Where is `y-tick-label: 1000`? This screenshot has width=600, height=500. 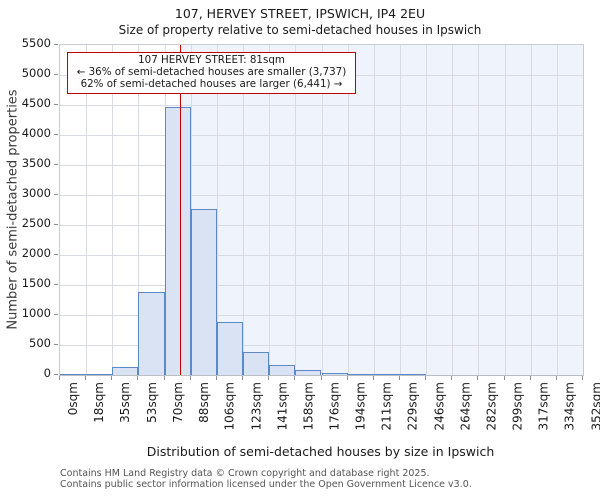 y-tick-label: 1000 is located at coordinates (36, 313).